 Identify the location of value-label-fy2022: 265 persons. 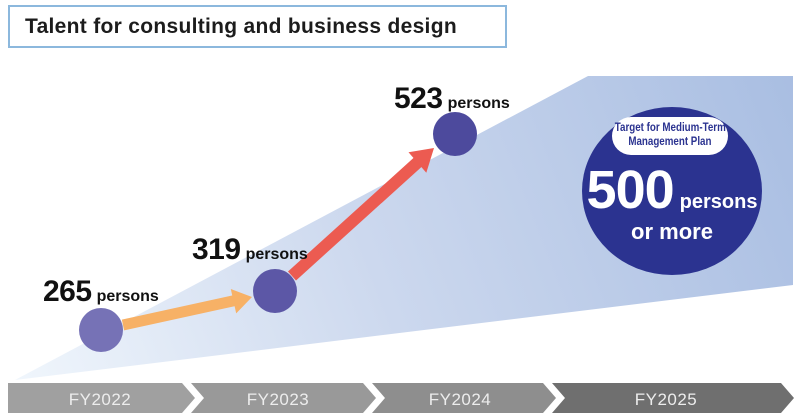
(101, 292).